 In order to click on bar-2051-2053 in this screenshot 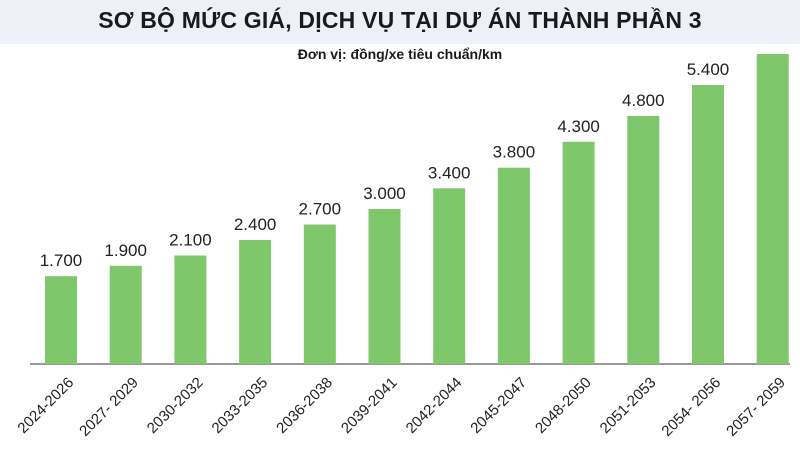, I will do `click(643, 240)`.